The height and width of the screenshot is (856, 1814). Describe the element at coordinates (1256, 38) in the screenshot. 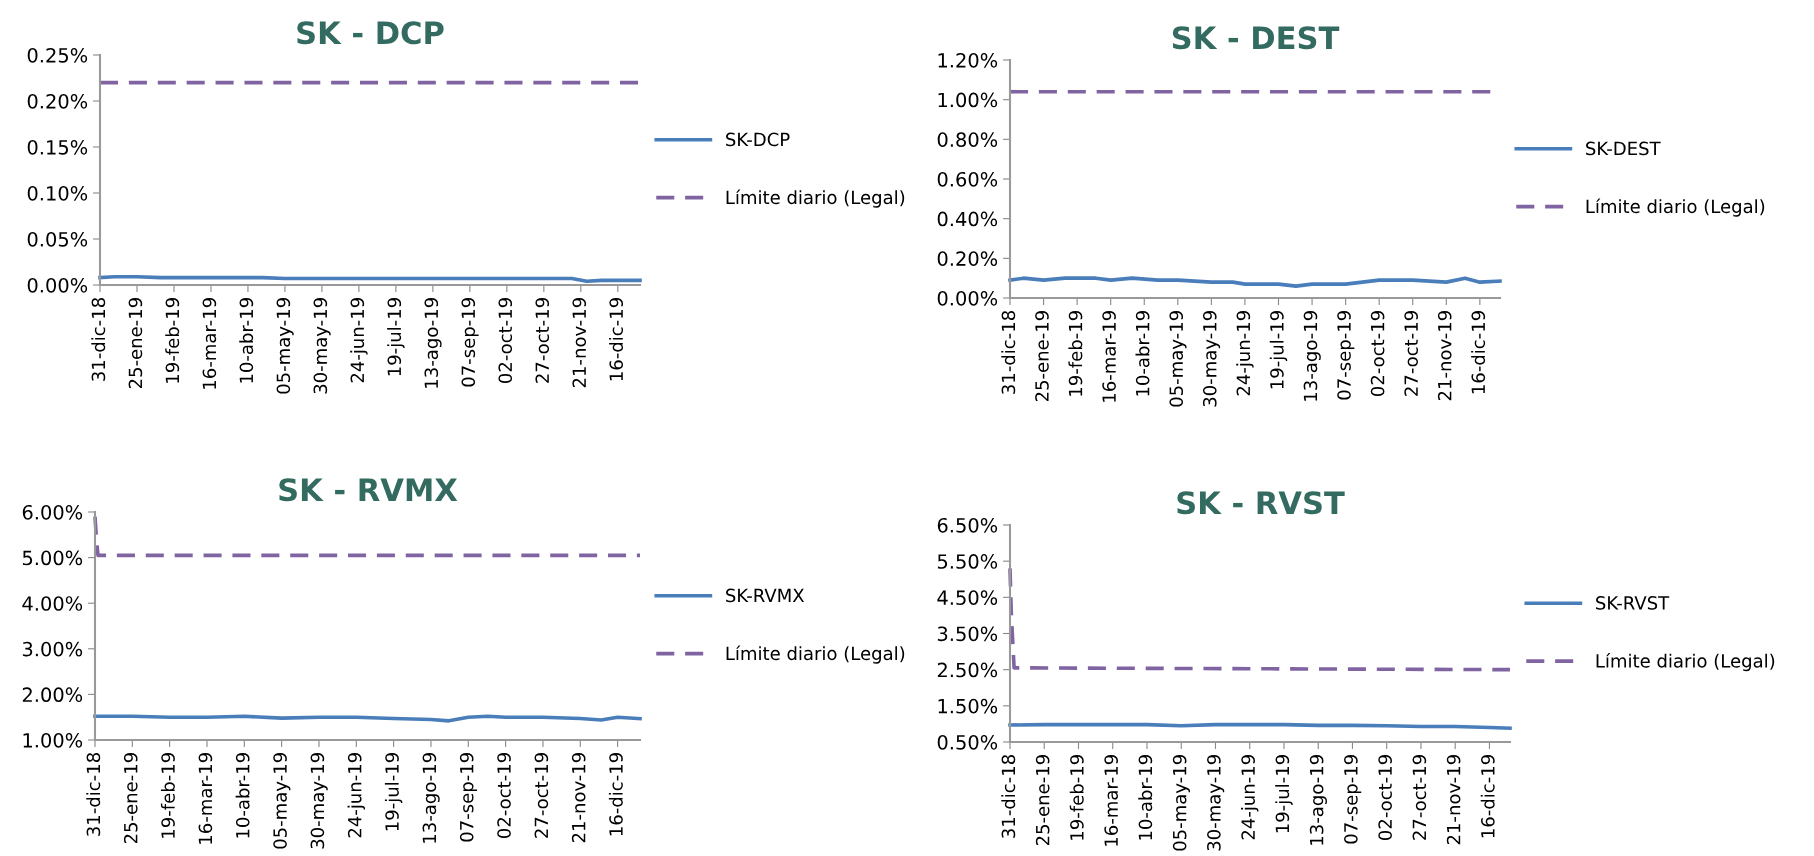

I see `chart-title: SK - DEST` at that location.